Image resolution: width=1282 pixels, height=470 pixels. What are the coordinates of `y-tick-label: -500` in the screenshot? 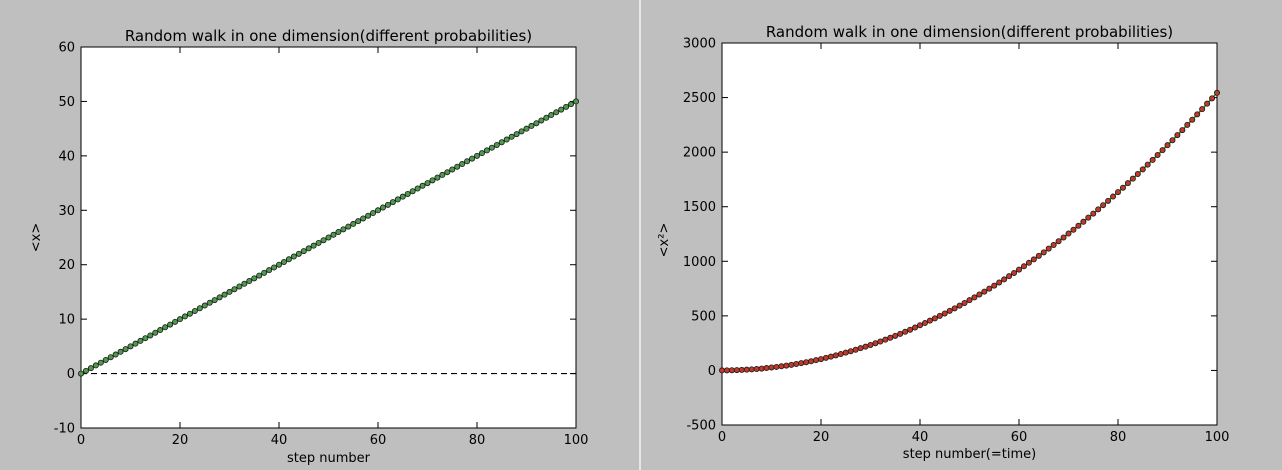 It's located at (701, 426).